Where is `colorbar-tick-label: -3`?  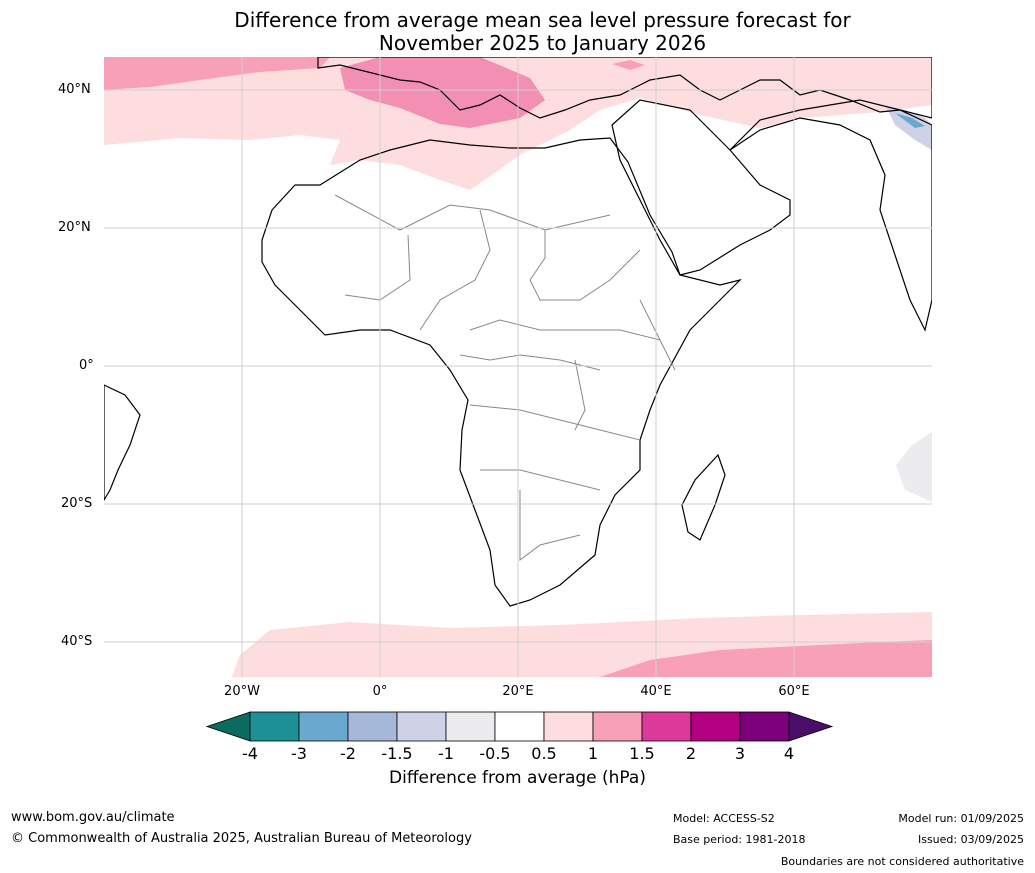
colorbar-tick-label: -3 is located at coordinates (299, 753).